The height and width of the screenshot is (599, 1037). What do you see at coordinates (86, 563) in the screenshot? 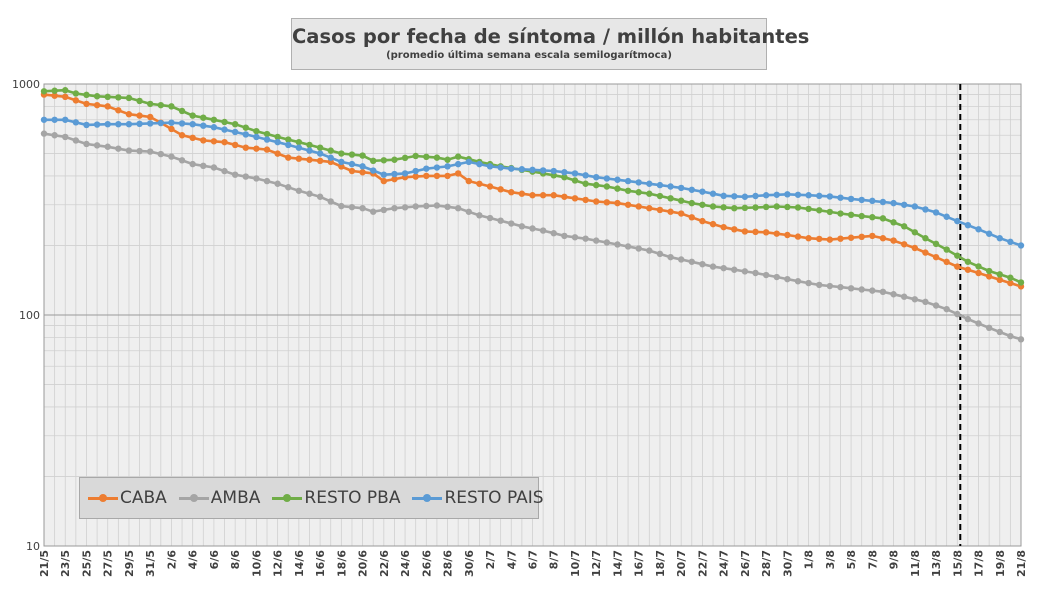
I see `x-tick-label: 25/5` at bounding box center [86, 563].